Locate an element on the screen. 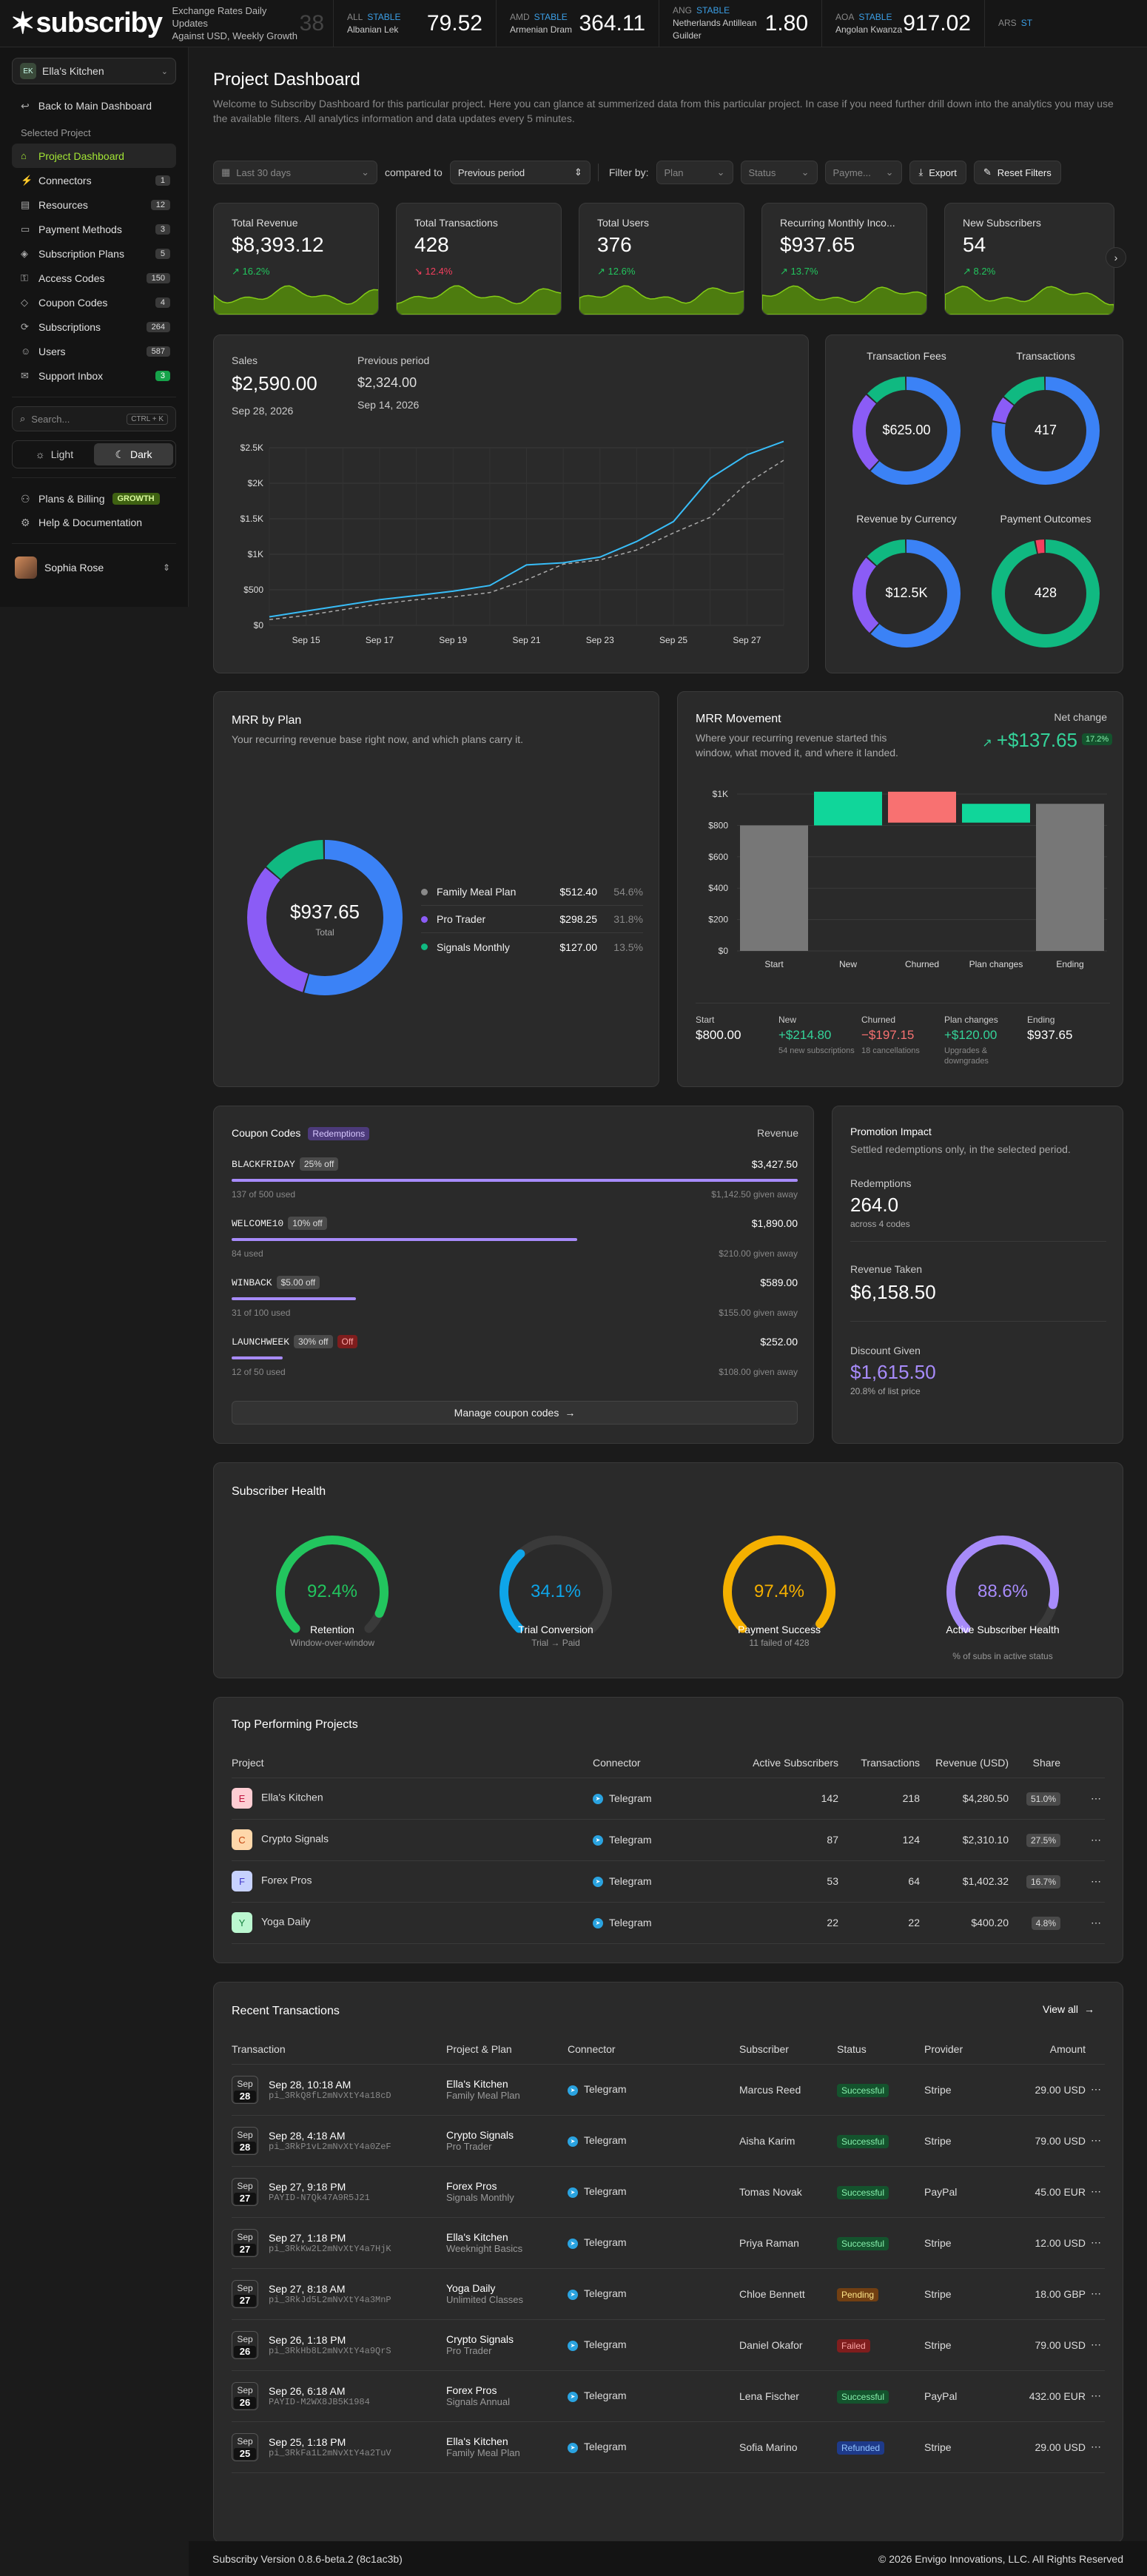  help-link: ⚙ Help & Documentation is located at coordinates (94, 522).